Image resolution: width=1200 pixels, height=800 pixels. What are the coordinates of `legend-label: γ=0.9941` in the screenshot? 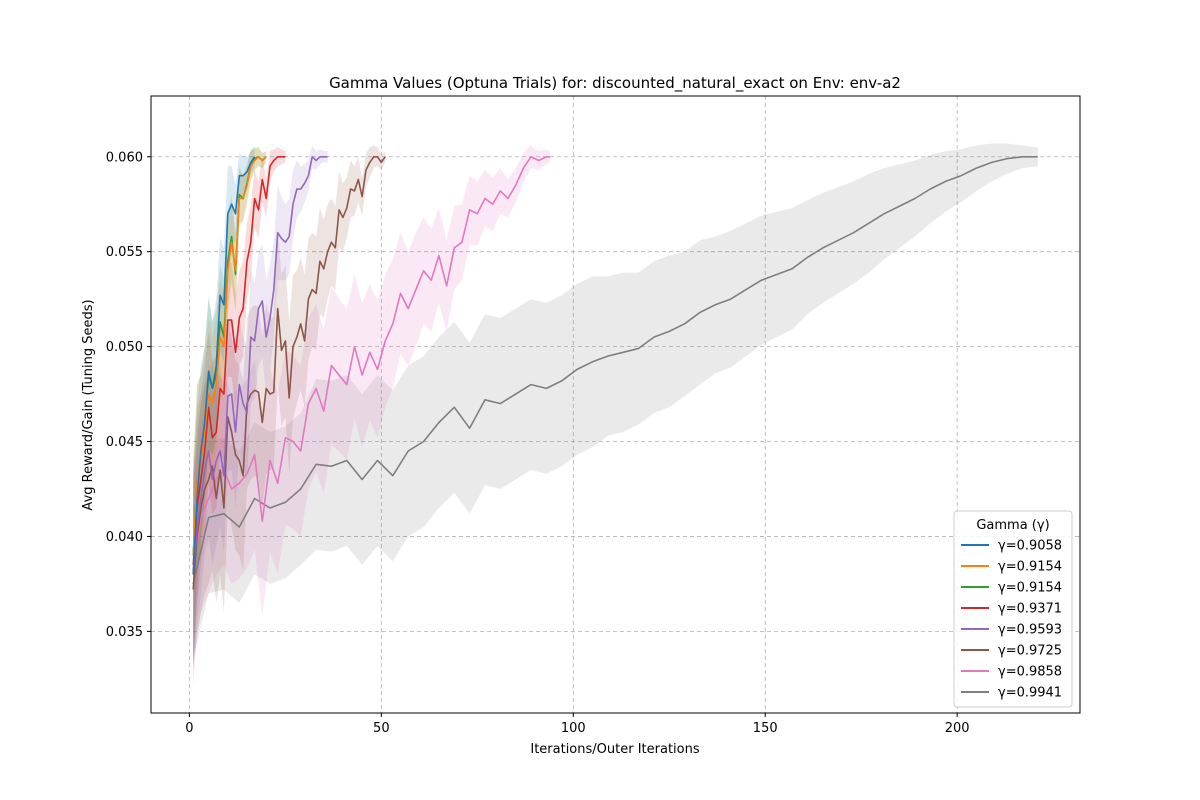 It's located at (1030, 693).